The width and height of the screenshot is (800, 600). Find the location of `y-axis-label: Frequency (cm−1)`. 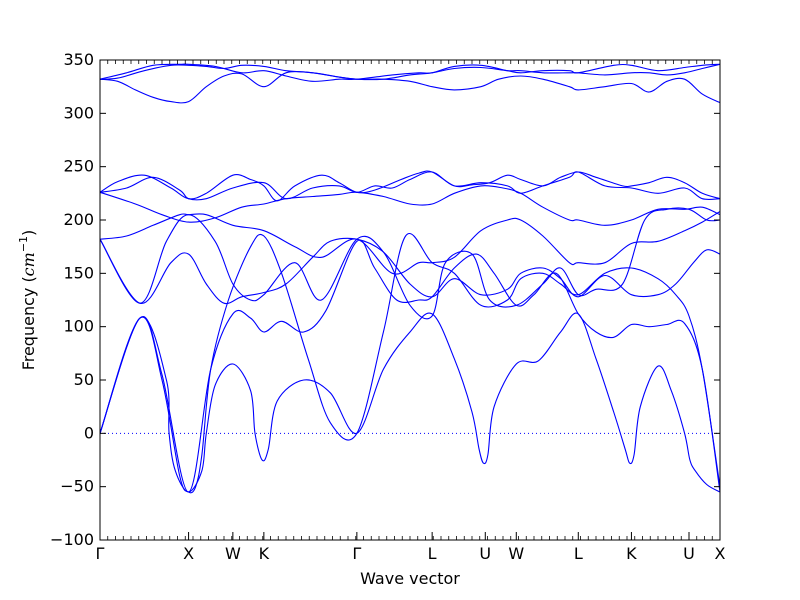

y-axis-label: Frequency (cm−1) is located at coordinates (27, 300).